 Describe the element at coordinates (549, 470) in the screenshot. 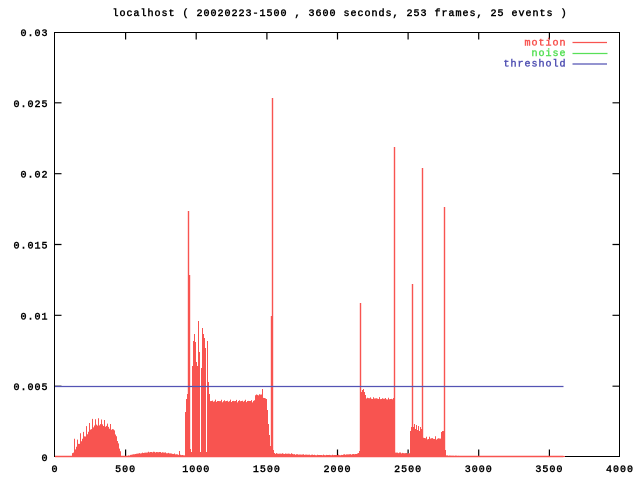

I see `svg-text: 3500` at that location.